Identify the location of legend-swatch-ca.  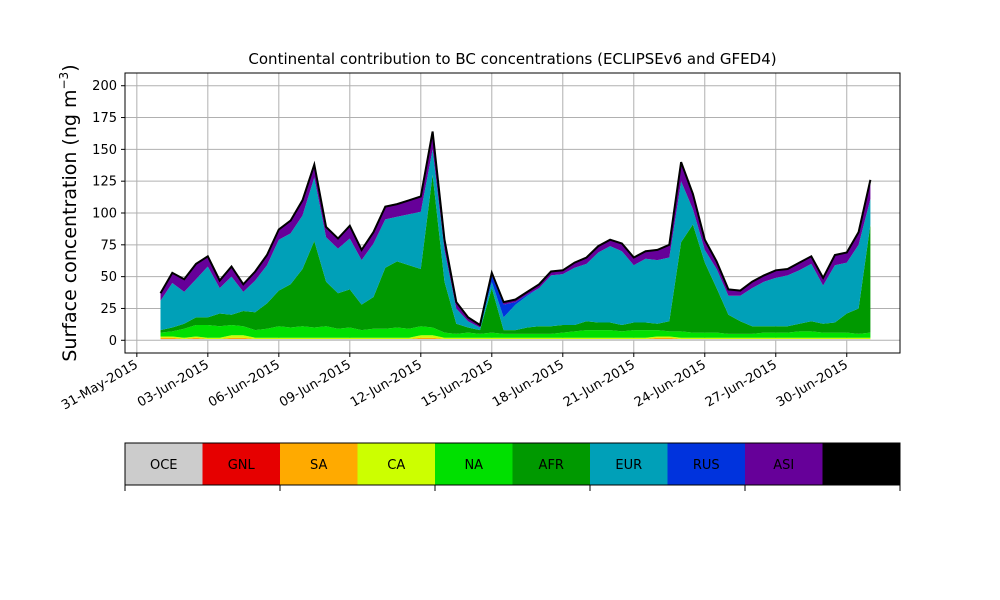
(396, 464).